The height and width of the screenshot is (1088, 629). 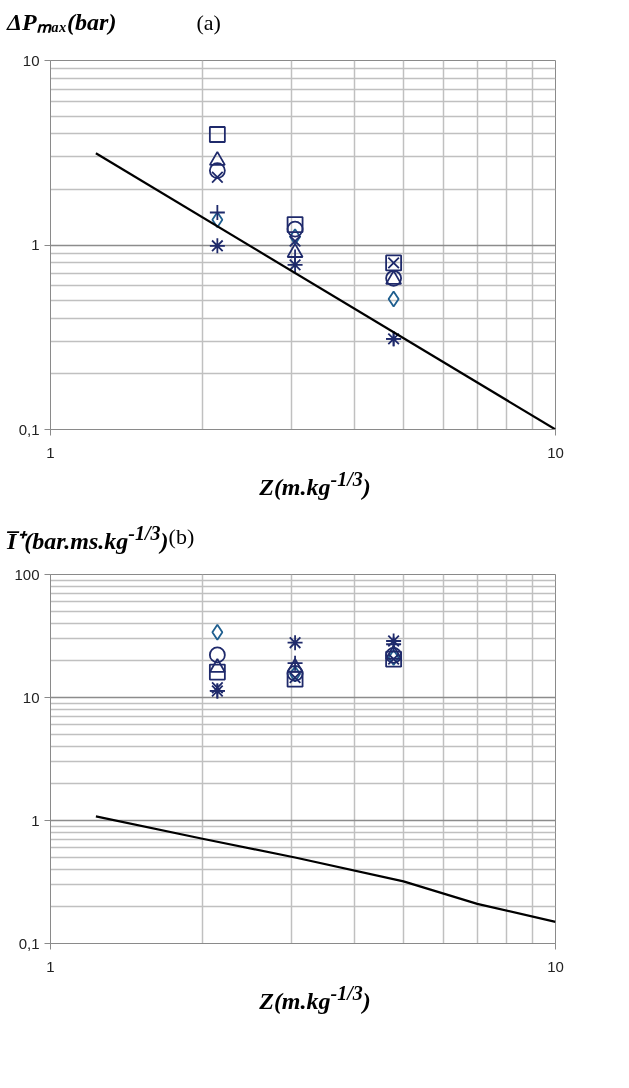 What do you see at coordinates (62, 22) in the screenshot?
I see `y-axis-title: ΔPₘₐₓ(bar)` at bounding box center [62, 22].